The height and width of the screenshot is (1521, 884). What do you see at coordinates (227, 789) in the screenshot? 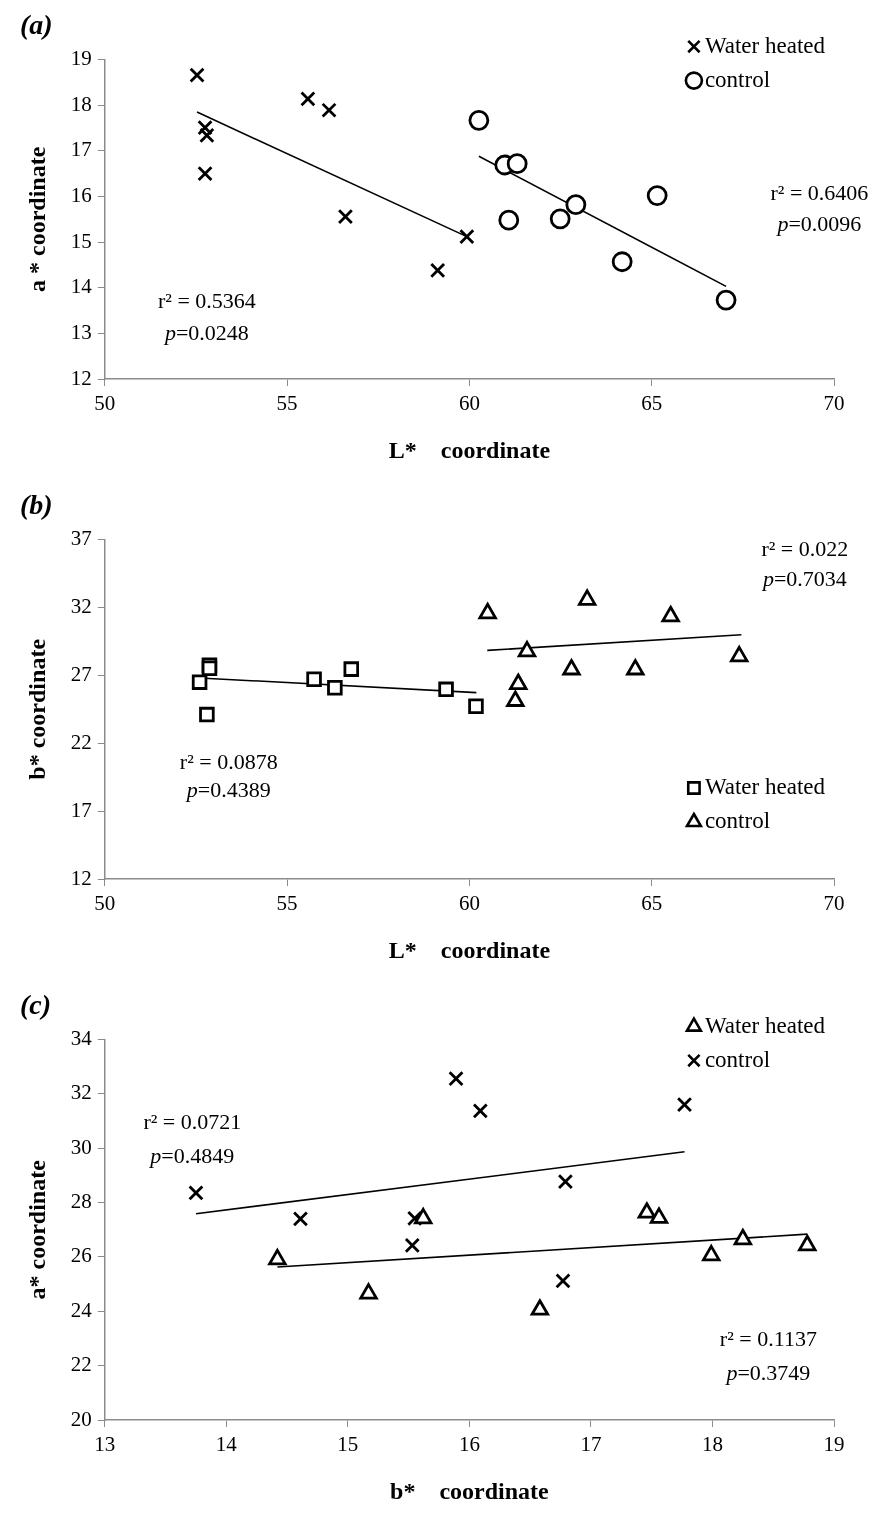
I see `annotation: p=0.4389` at bounding box center [227, 789].